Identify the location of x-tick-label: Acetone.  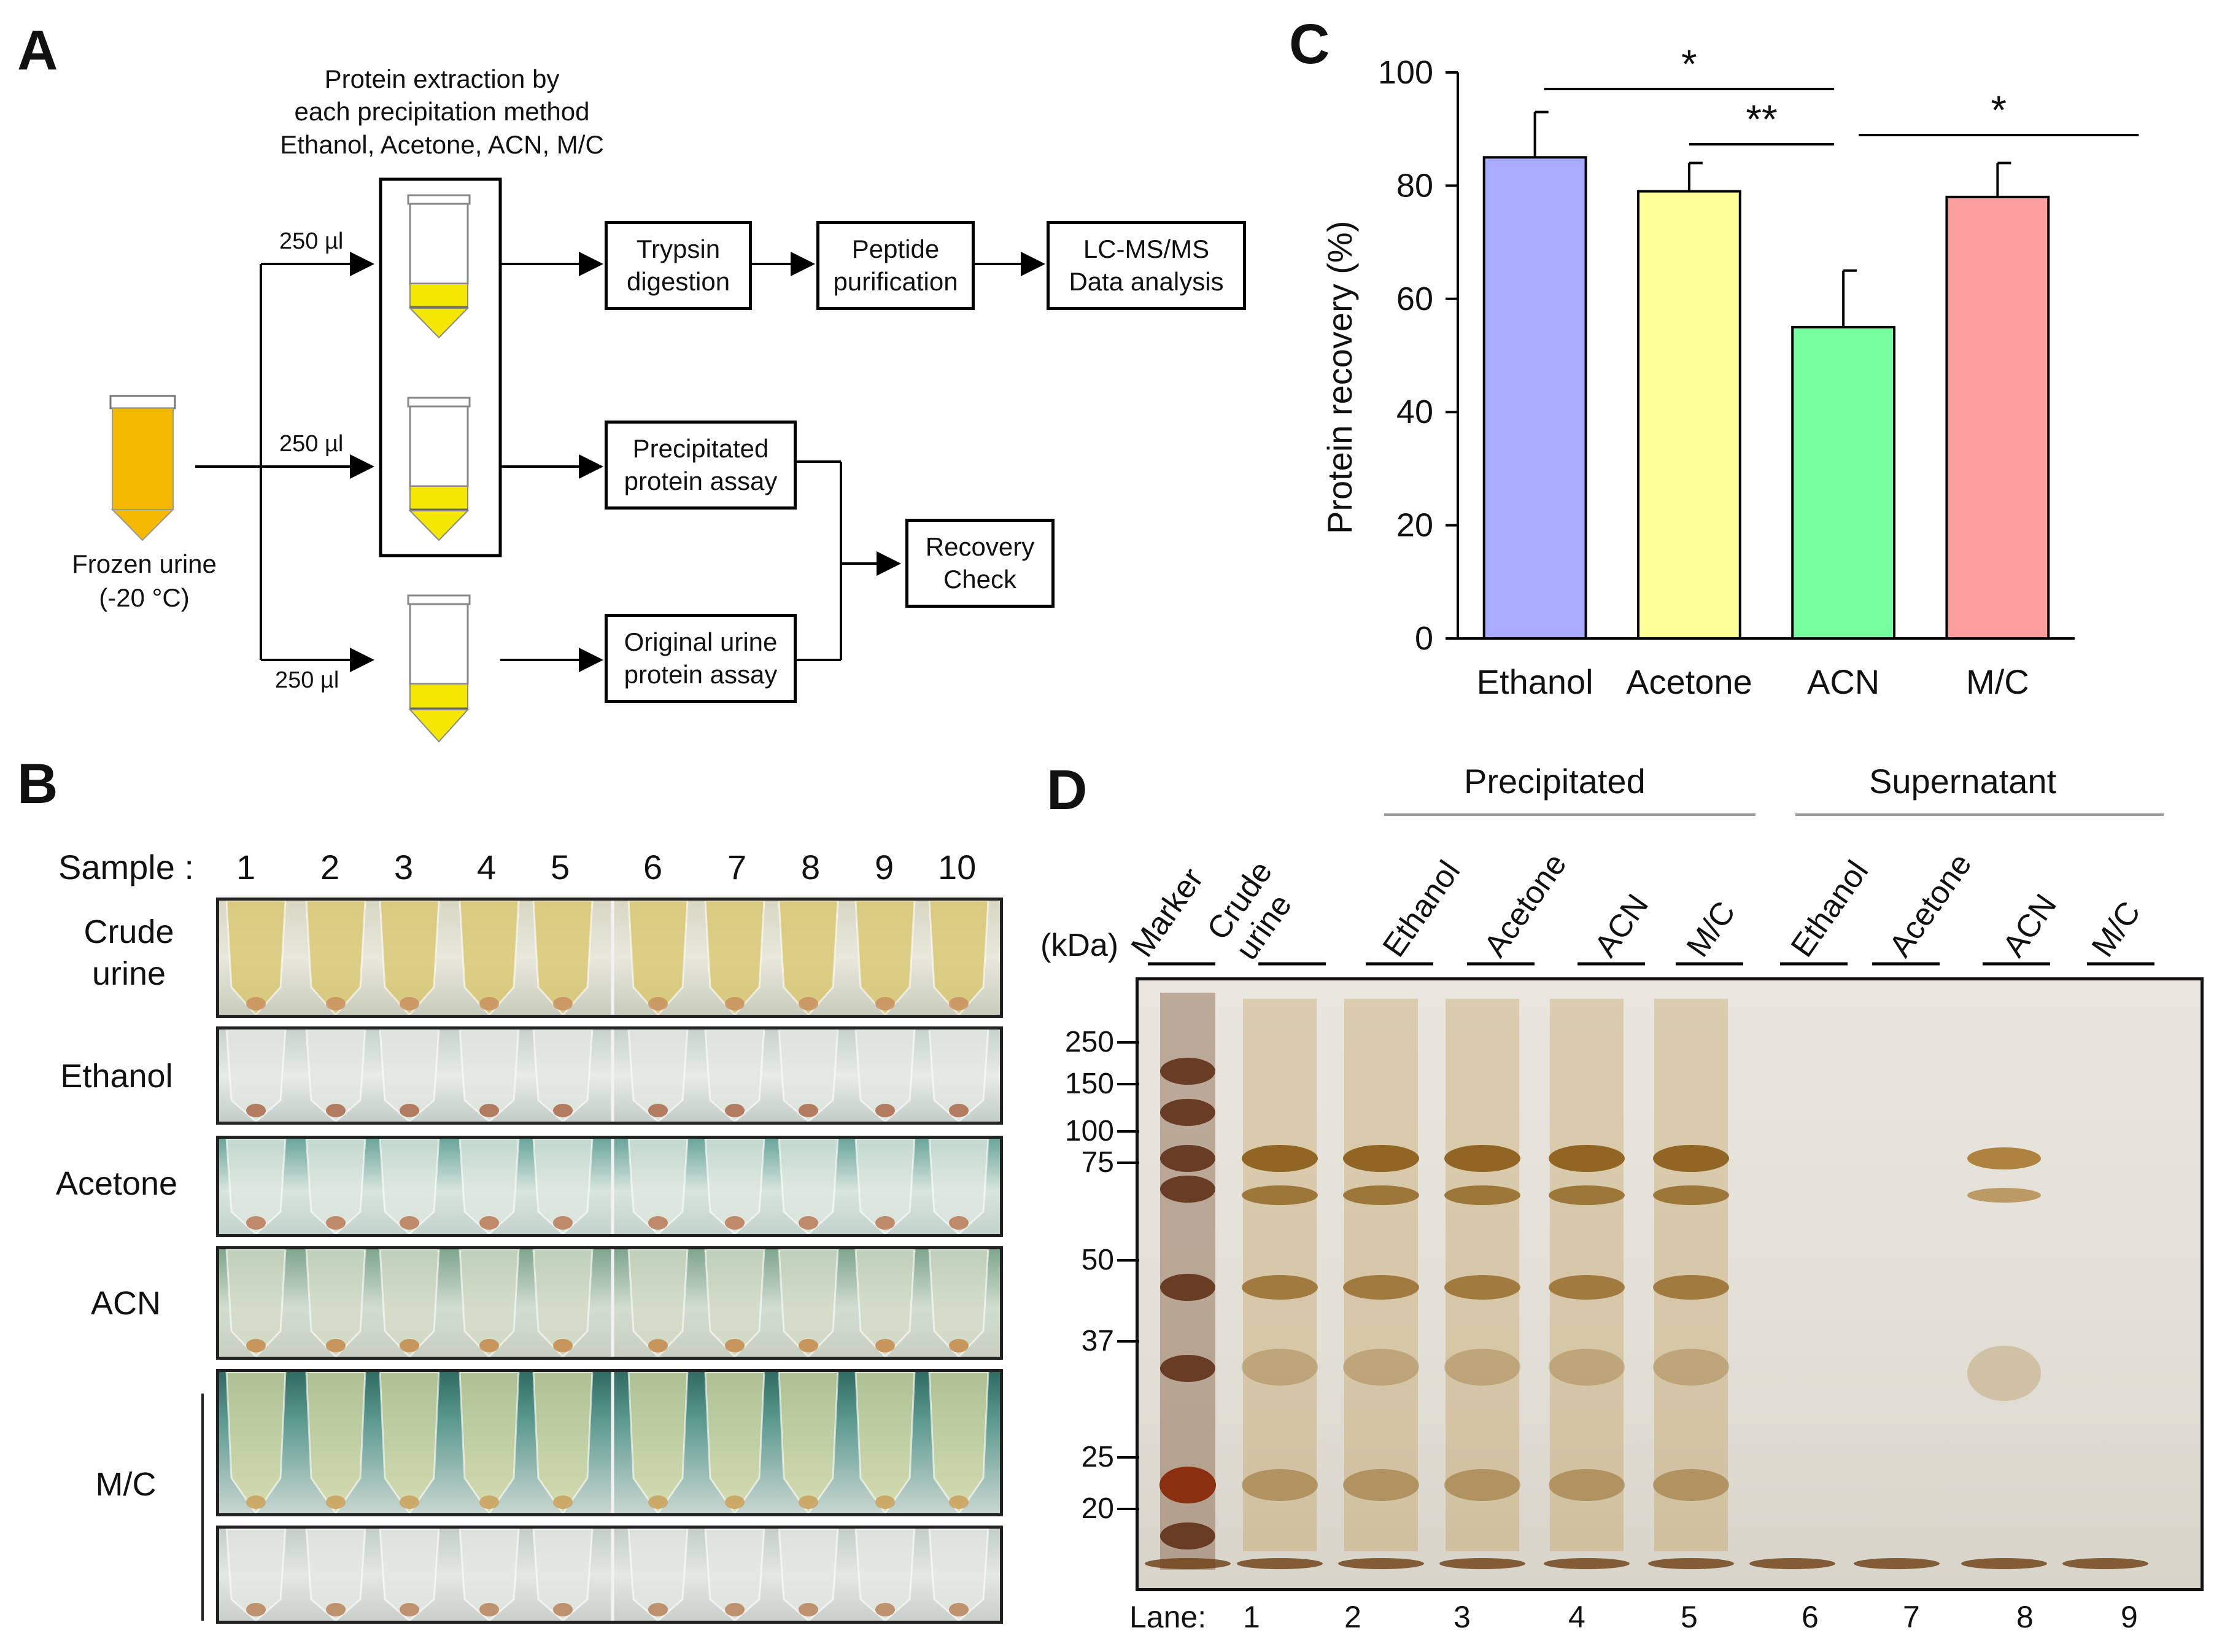
(1689, 681).